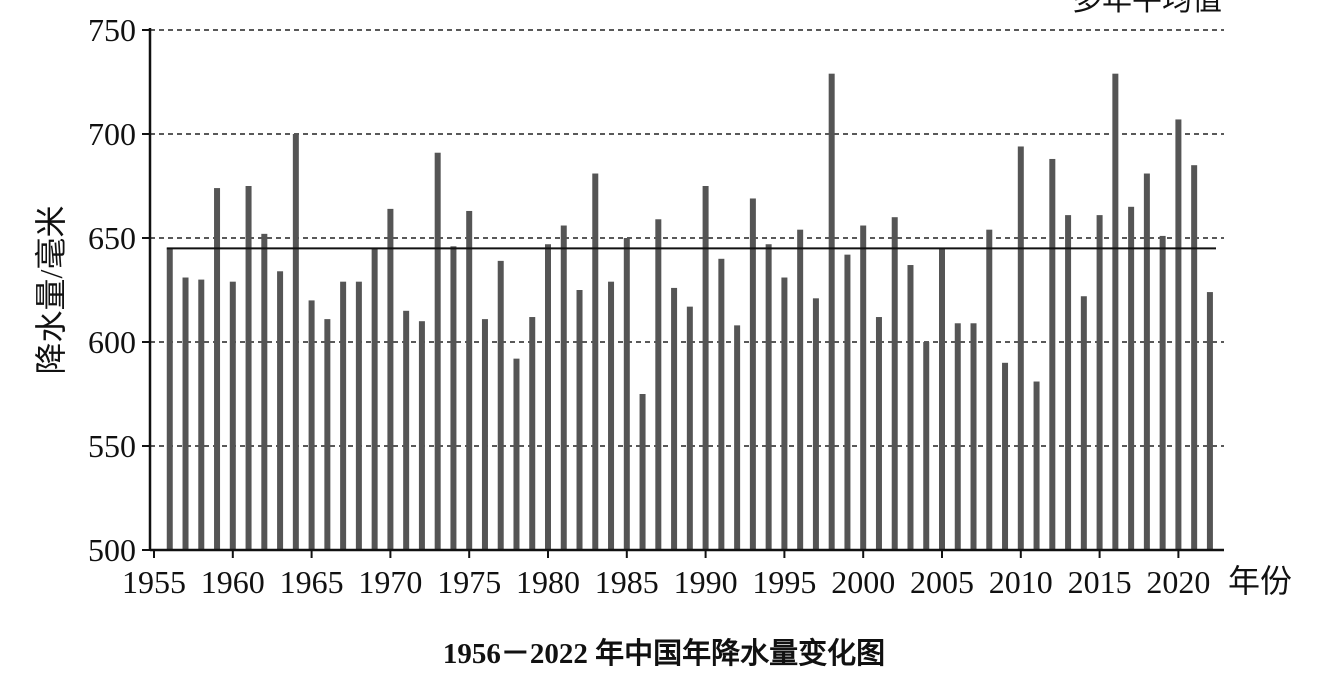  I want to click on bar-2022, so click(1209, 421).